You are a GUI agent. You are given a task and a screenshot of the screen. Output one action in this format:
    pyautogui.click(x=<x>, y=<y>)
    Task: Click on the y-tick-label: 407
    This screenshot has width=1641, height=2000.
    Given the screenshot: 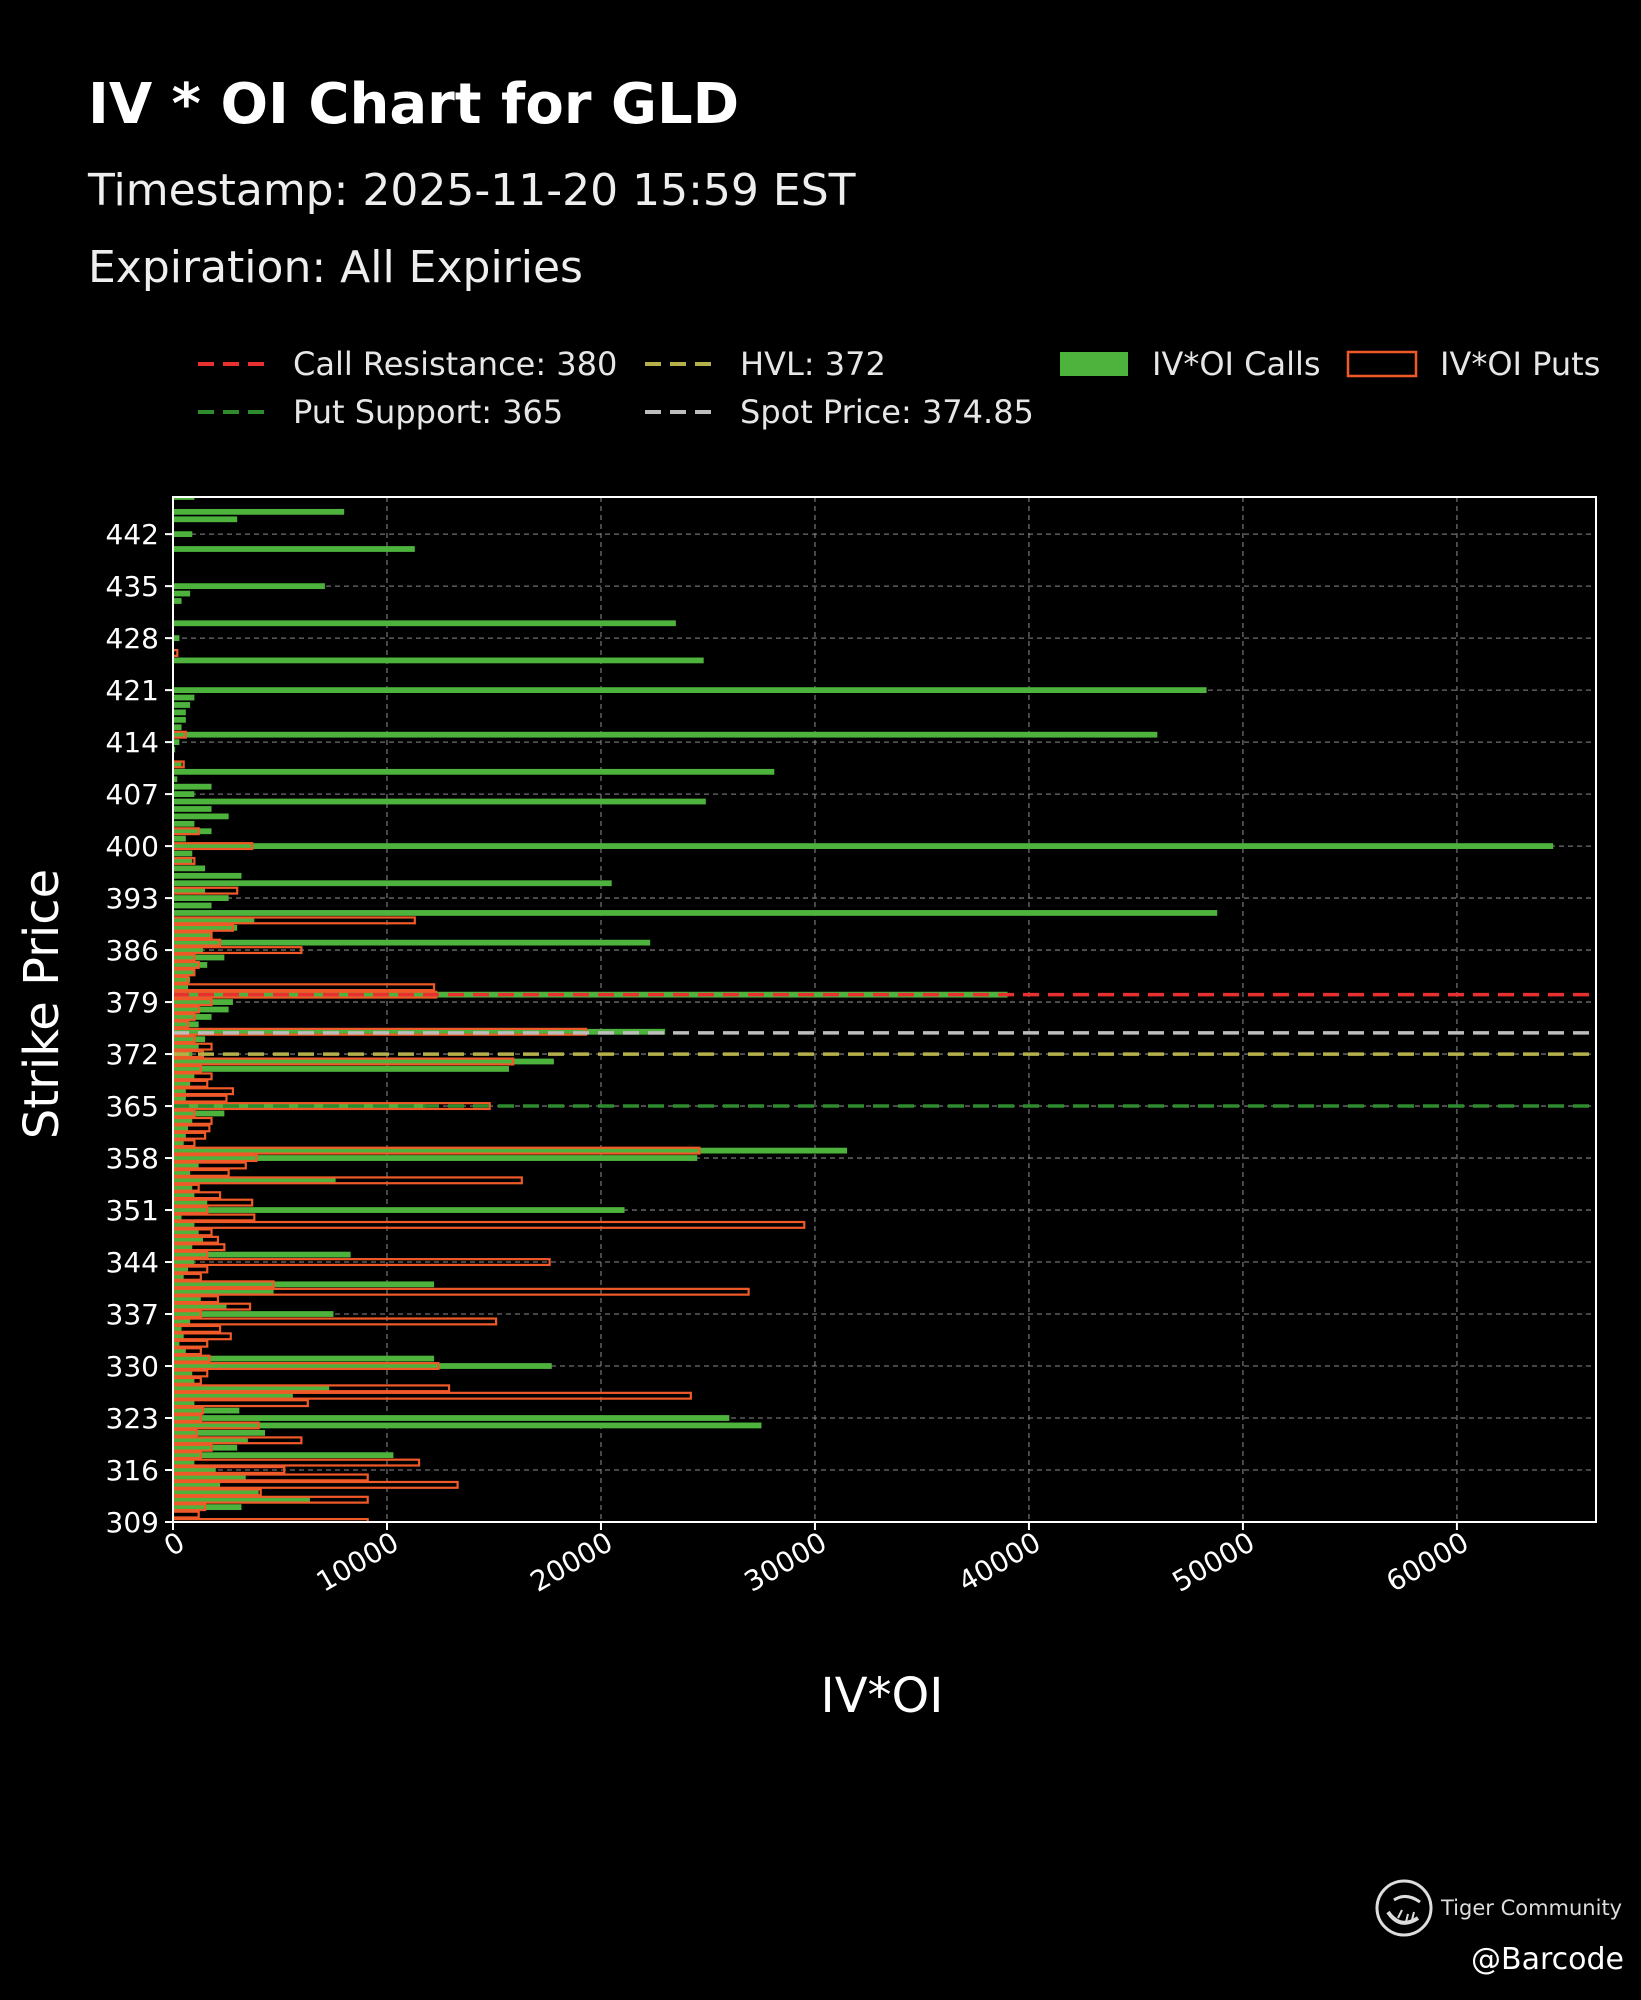 What is the action you would take?
    pyautogui.click(x=132, y=794)
    